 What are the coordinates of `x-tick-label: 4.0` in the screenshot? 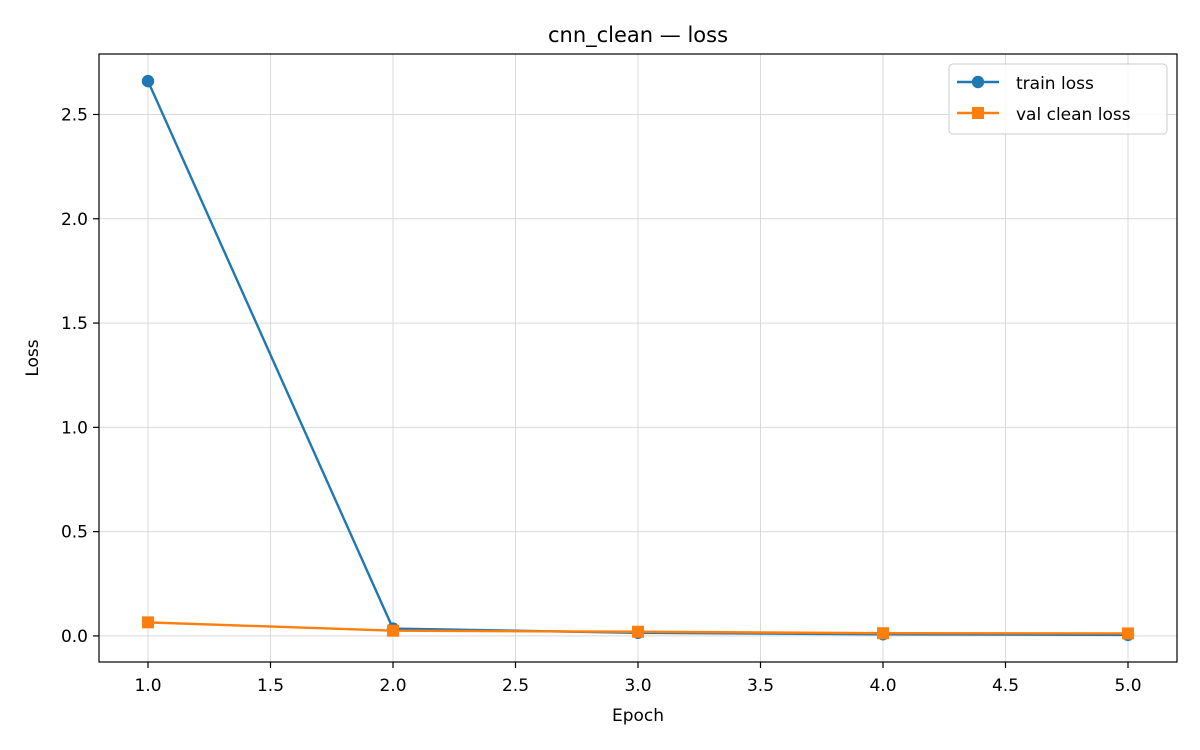 It's located at (882, 686).